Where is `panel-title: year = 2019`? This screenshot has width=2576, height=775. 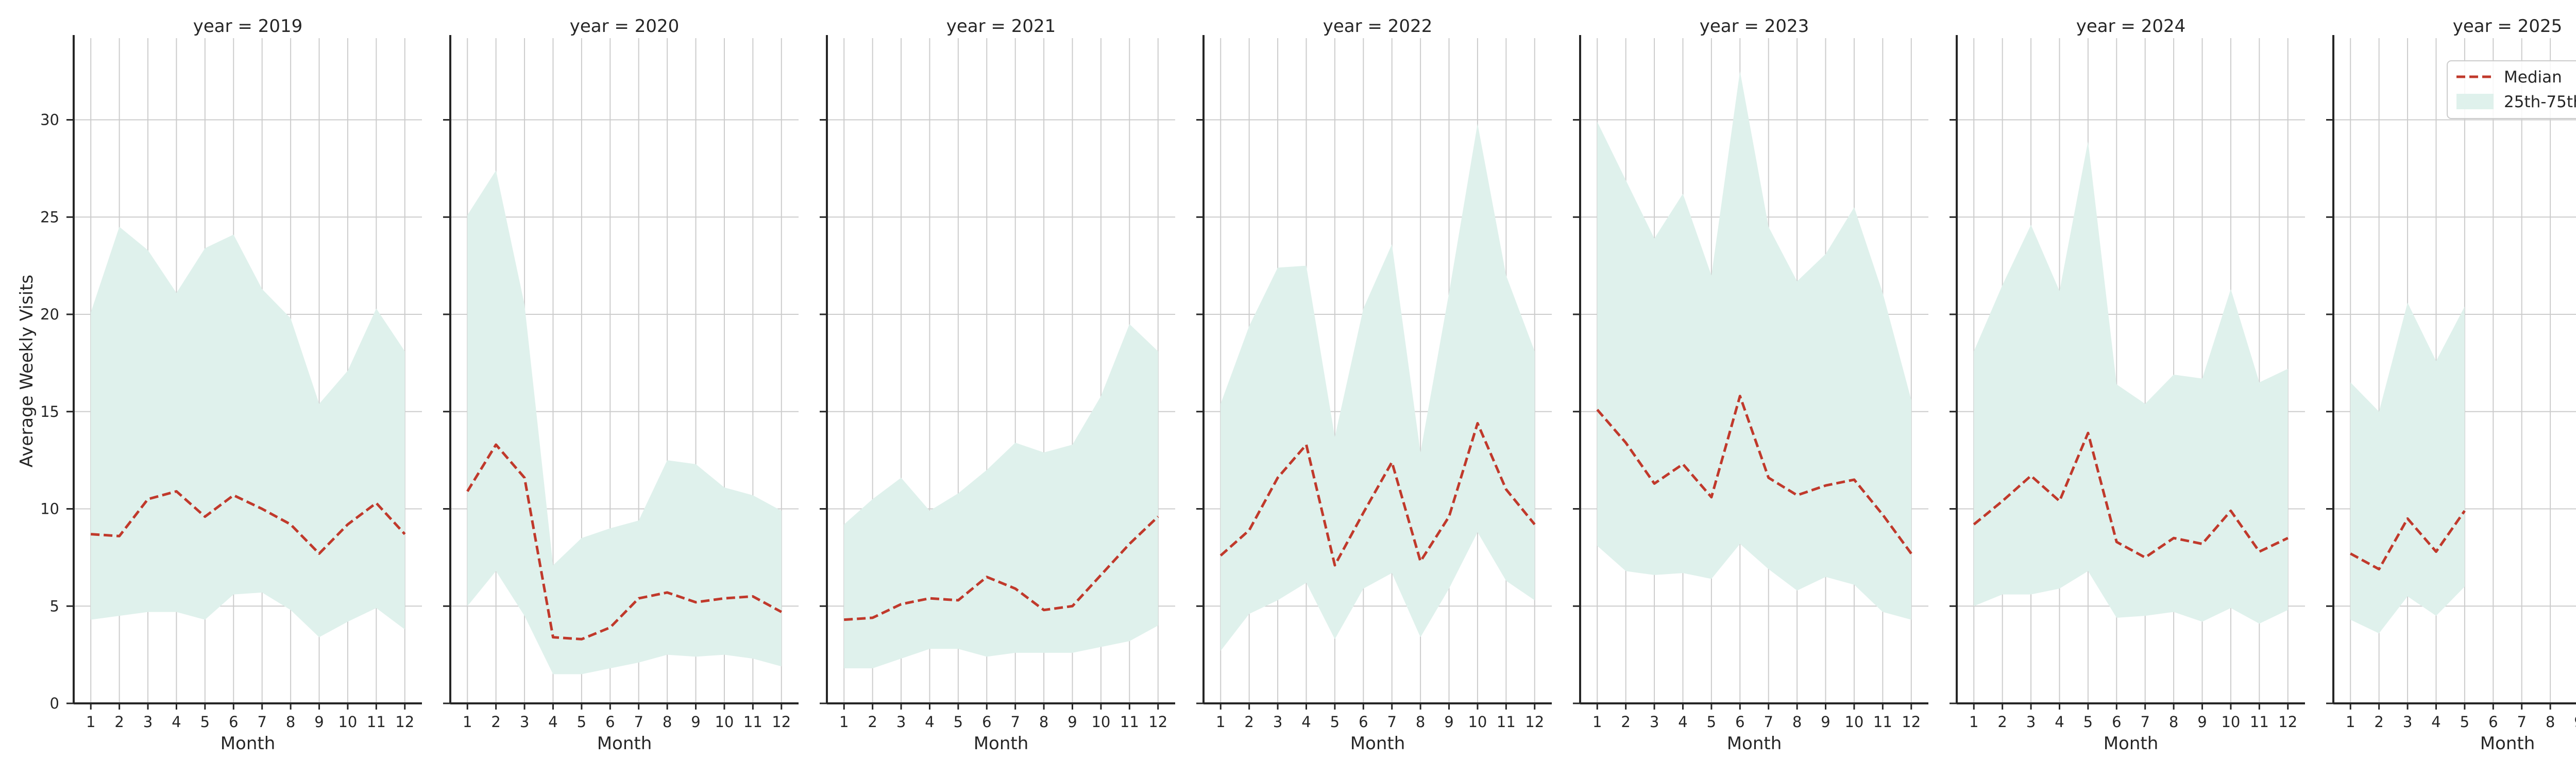
panel-title: year = 2019 is located at coordinates (247, 26).